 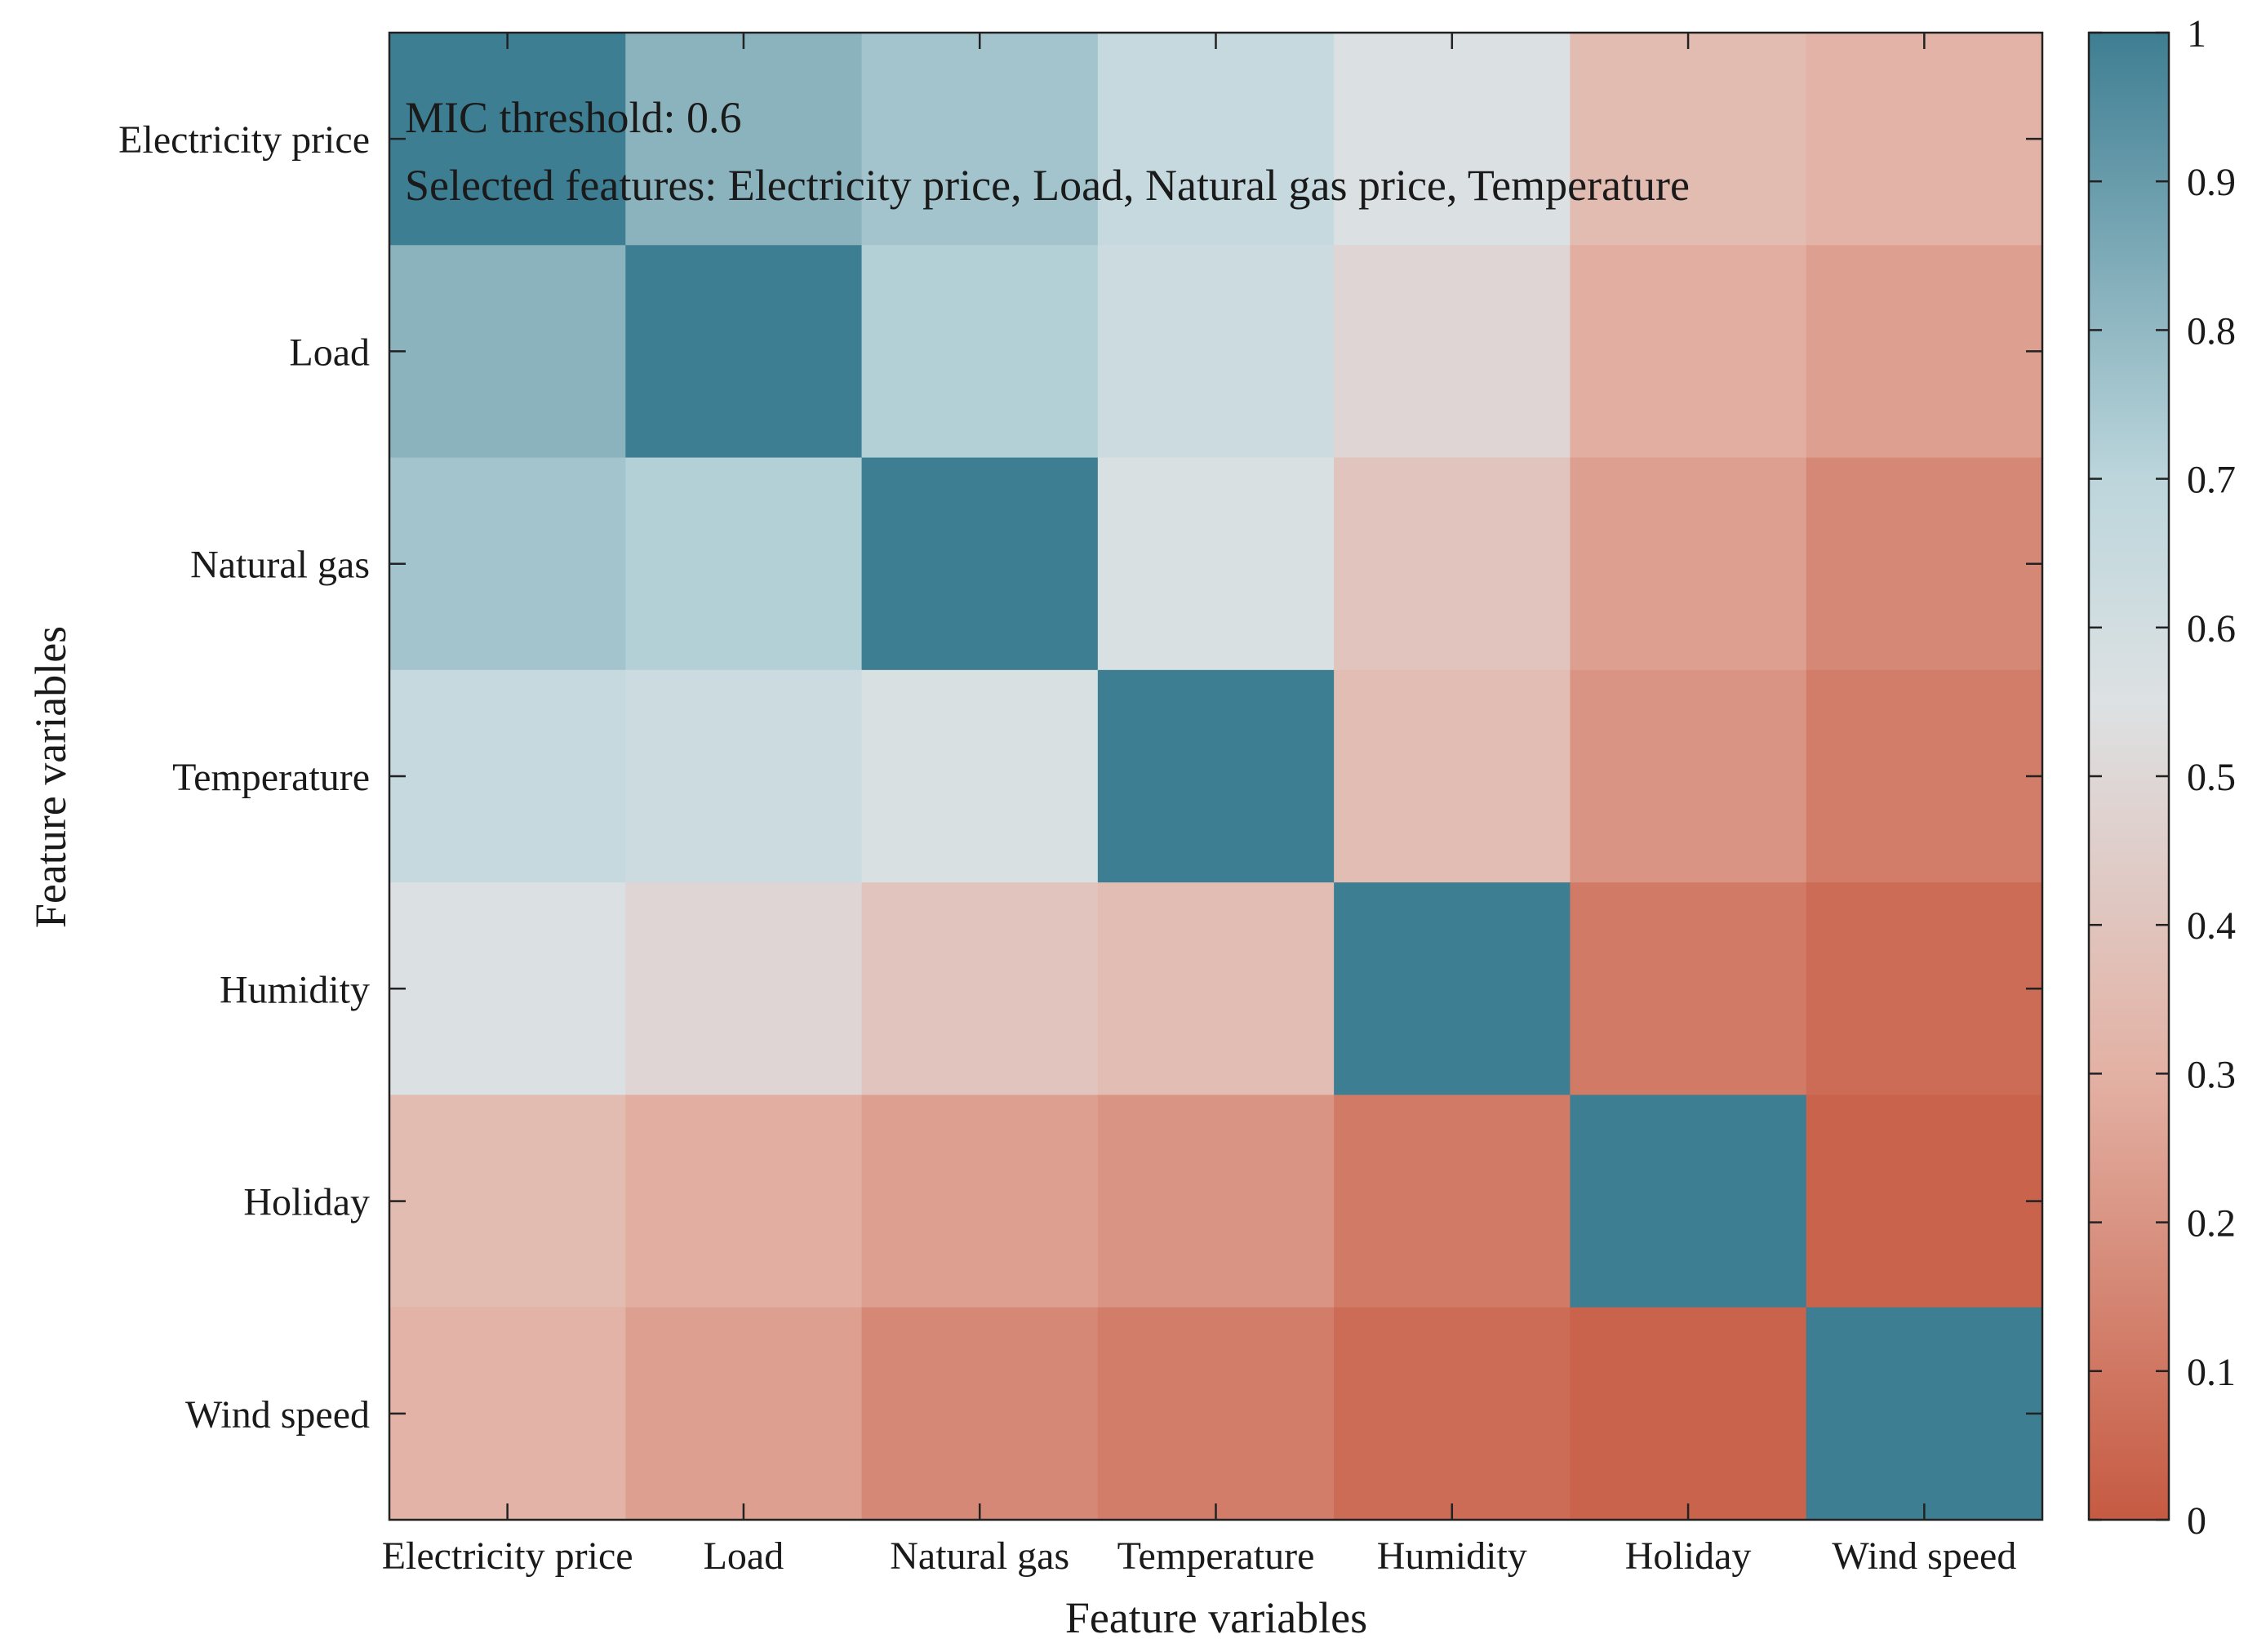 What do you see at coordinates (2212, 1074) in the screenshot?
I see `colorbar-tick-label: 0.3` at bounding box center [2212, 1074].